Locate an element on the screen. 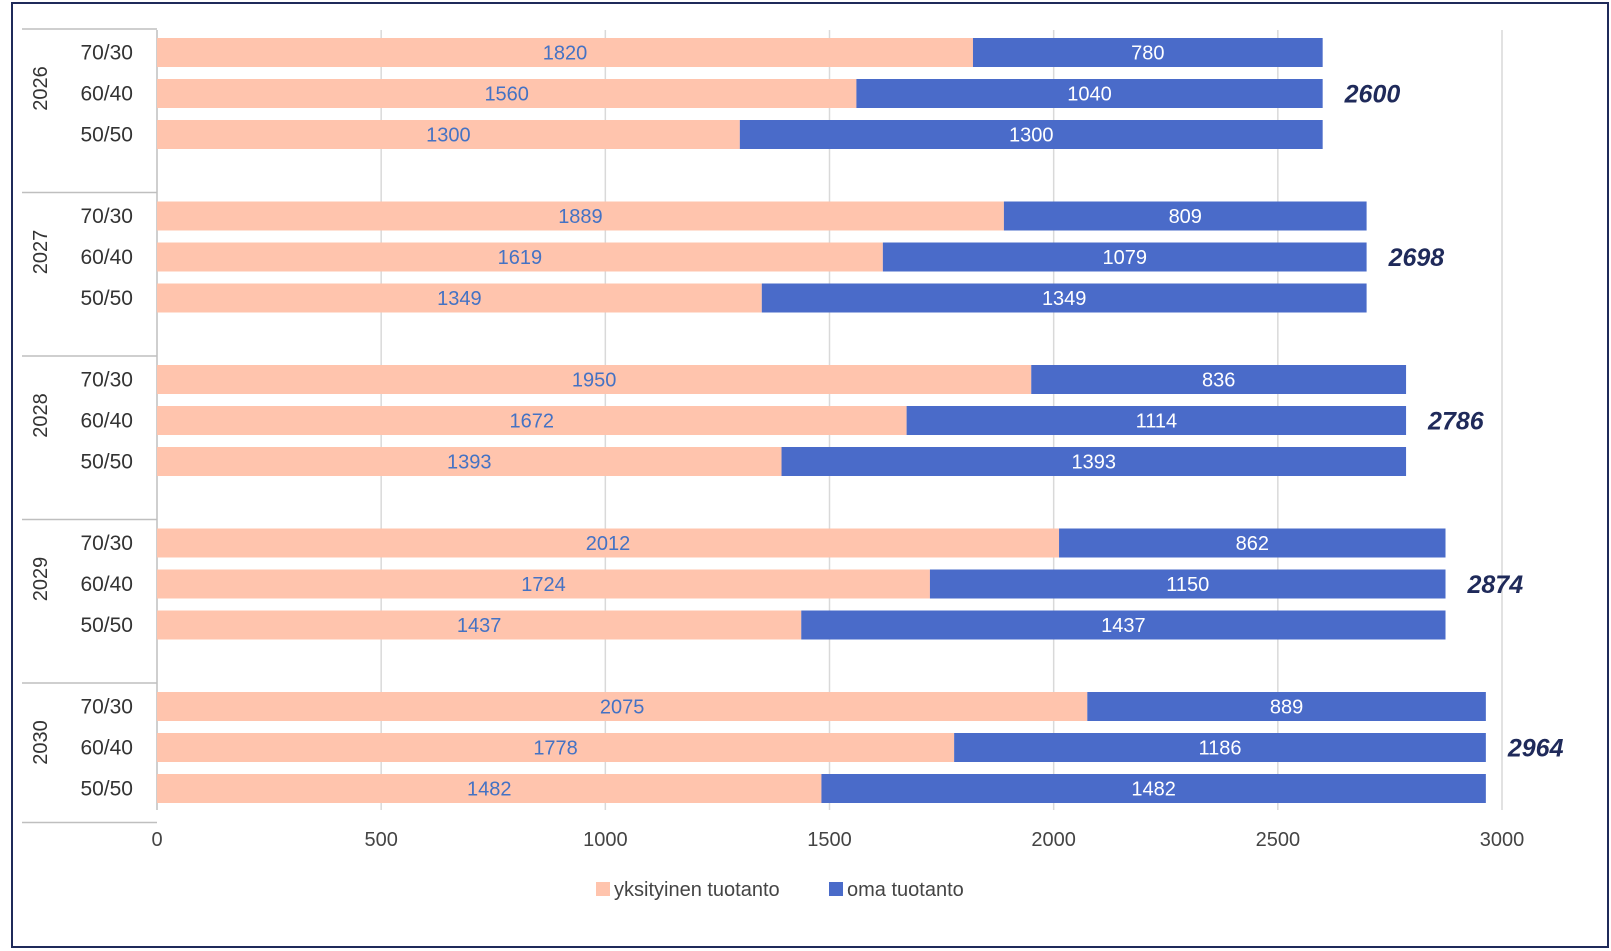 This screenshot has height=951, width=1611. value-label-own: 1393 is located at coordinates (1094, 463).